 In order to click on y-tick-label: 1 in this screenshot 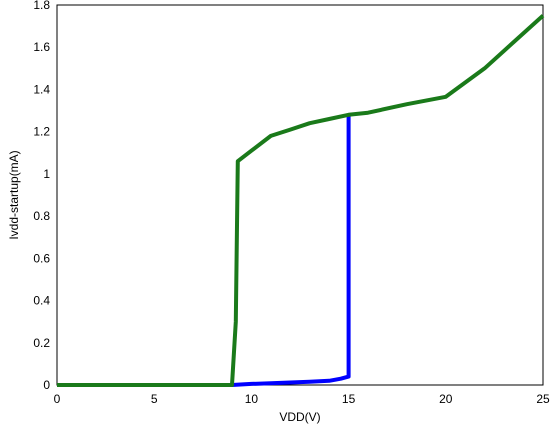, I will do `click(46, 174)`.